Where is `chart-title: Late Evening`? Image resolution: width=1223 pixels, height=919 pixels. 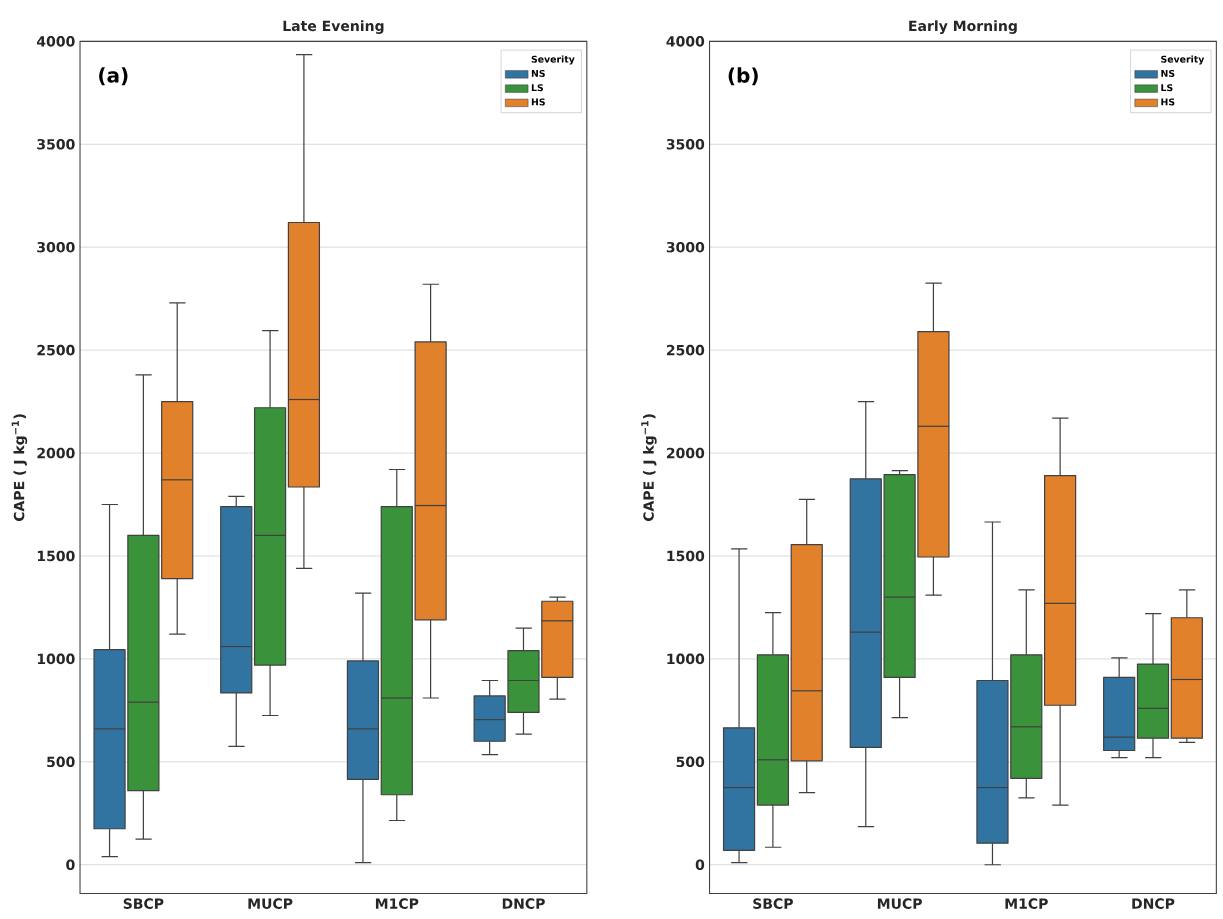
chart-title: Late Evening is located at coordinates (333, 27).